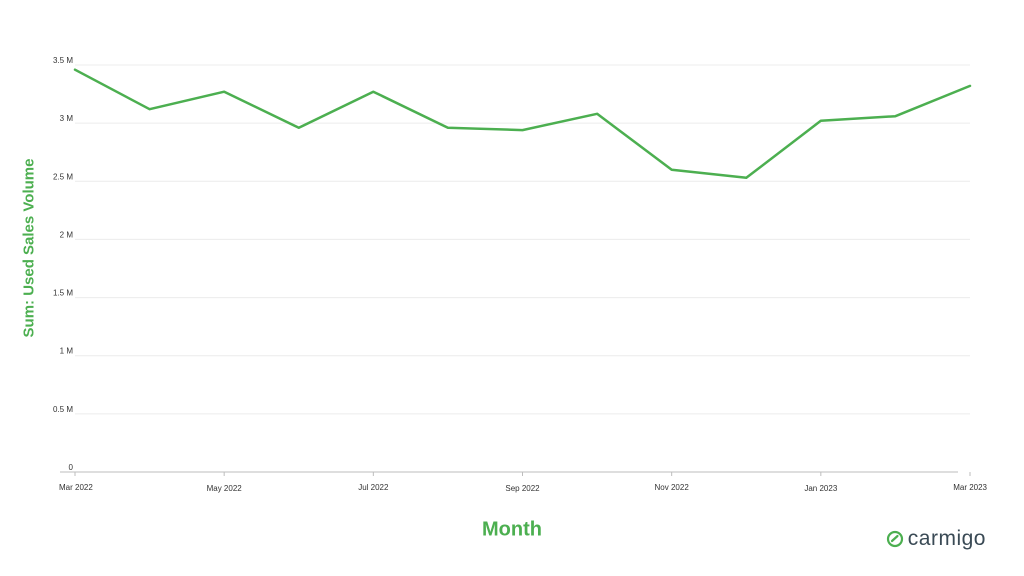 Image resolution: width=1024 pixels, height=576 pixels. I want to click on x-tick-label: Mar 2023, so click(970, 487).